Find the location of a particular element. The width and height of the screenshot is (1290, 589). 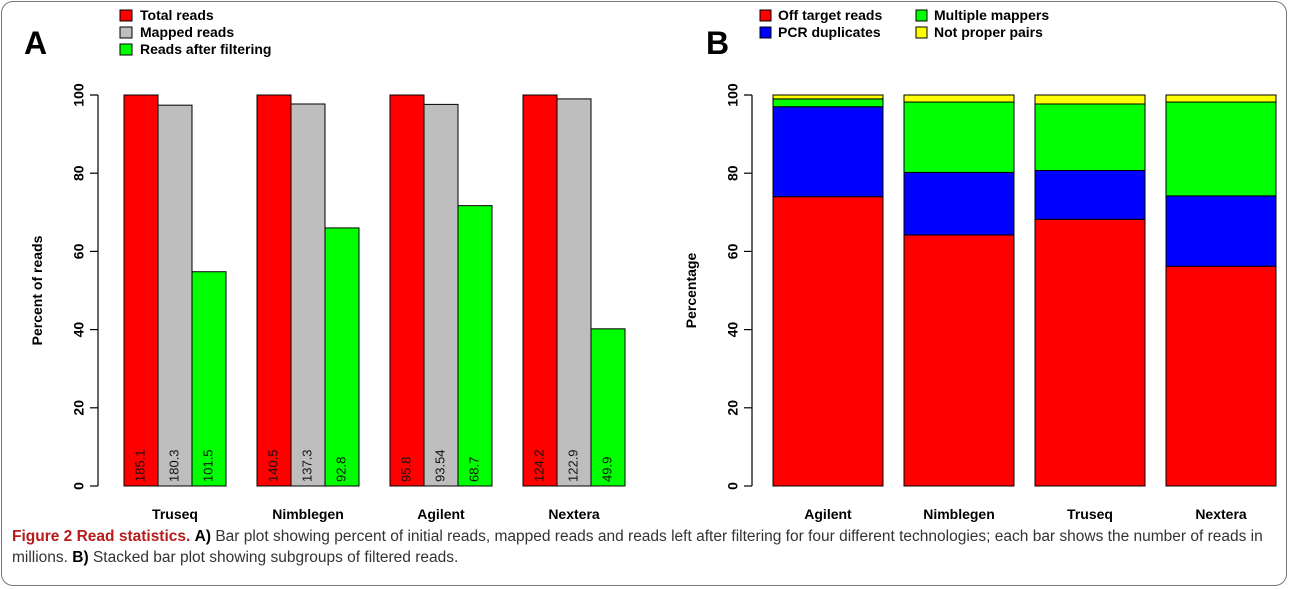

bar-label-a-truseq-0: 185.1 is located at coordinates (139, 465).